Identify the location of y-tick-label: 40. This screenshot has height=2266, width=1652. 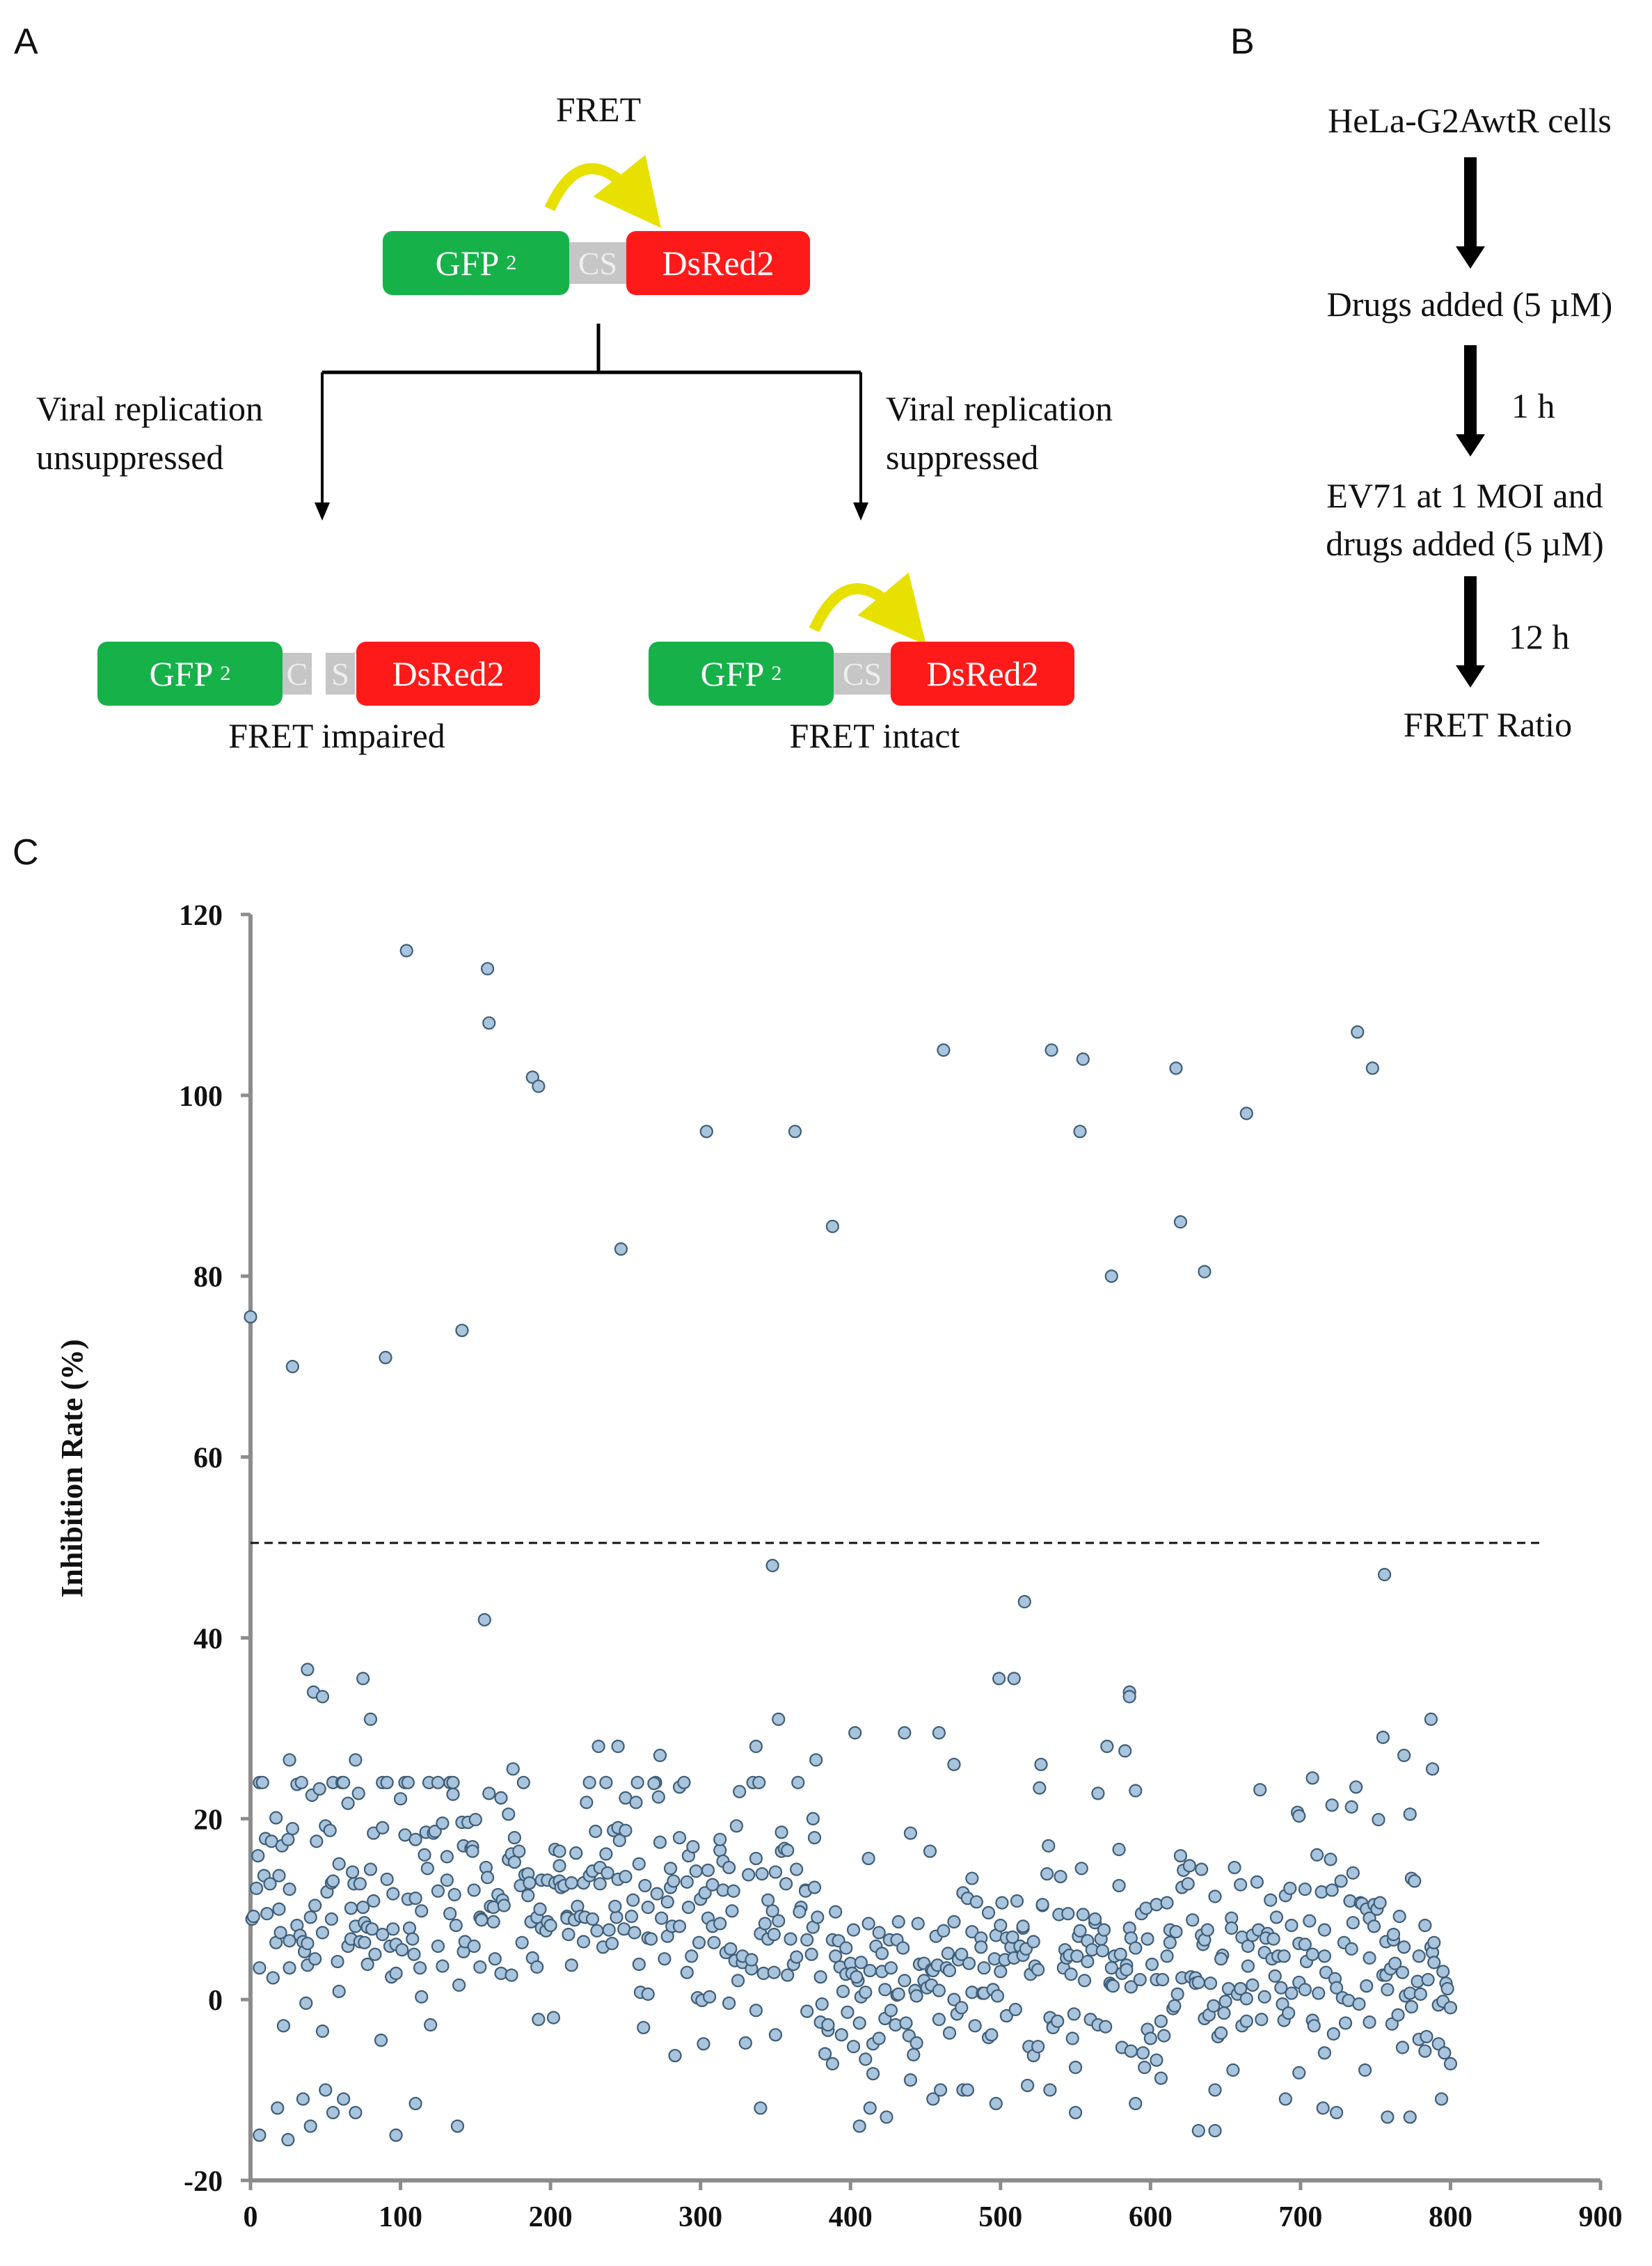
(208, 1639).